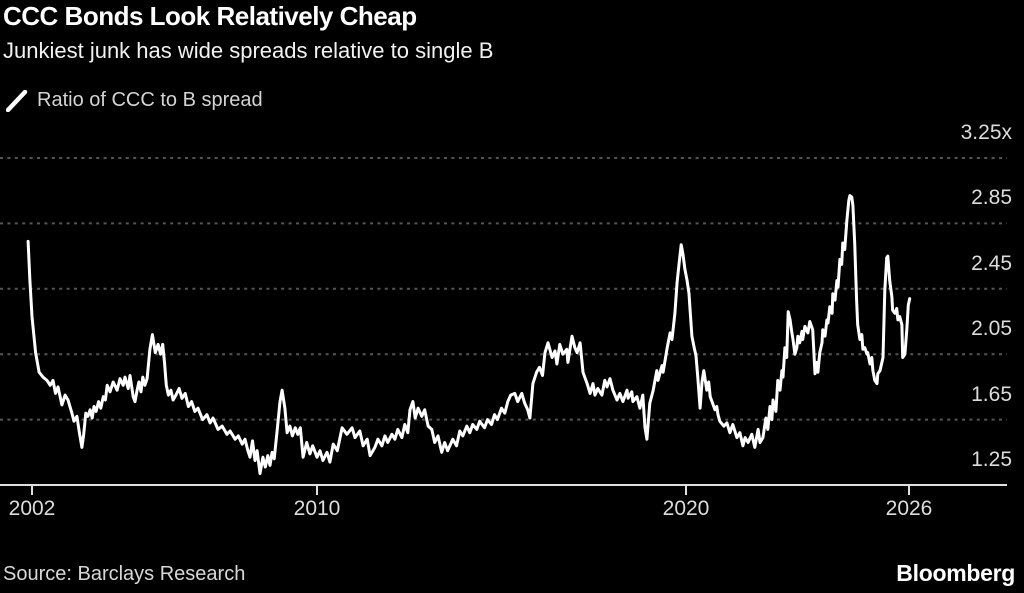 The image size is (1024, 593). I want to click on bloomberg-logo: Bloomberg, so click(955, 573).